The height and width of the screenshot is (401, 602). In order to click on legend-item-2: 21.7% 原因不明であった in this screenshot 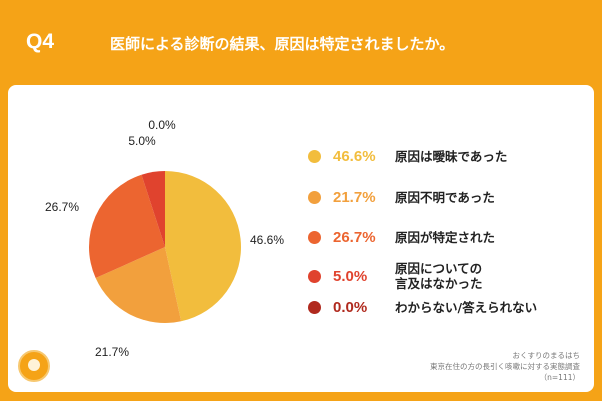, I will do `click(444, 197)`.